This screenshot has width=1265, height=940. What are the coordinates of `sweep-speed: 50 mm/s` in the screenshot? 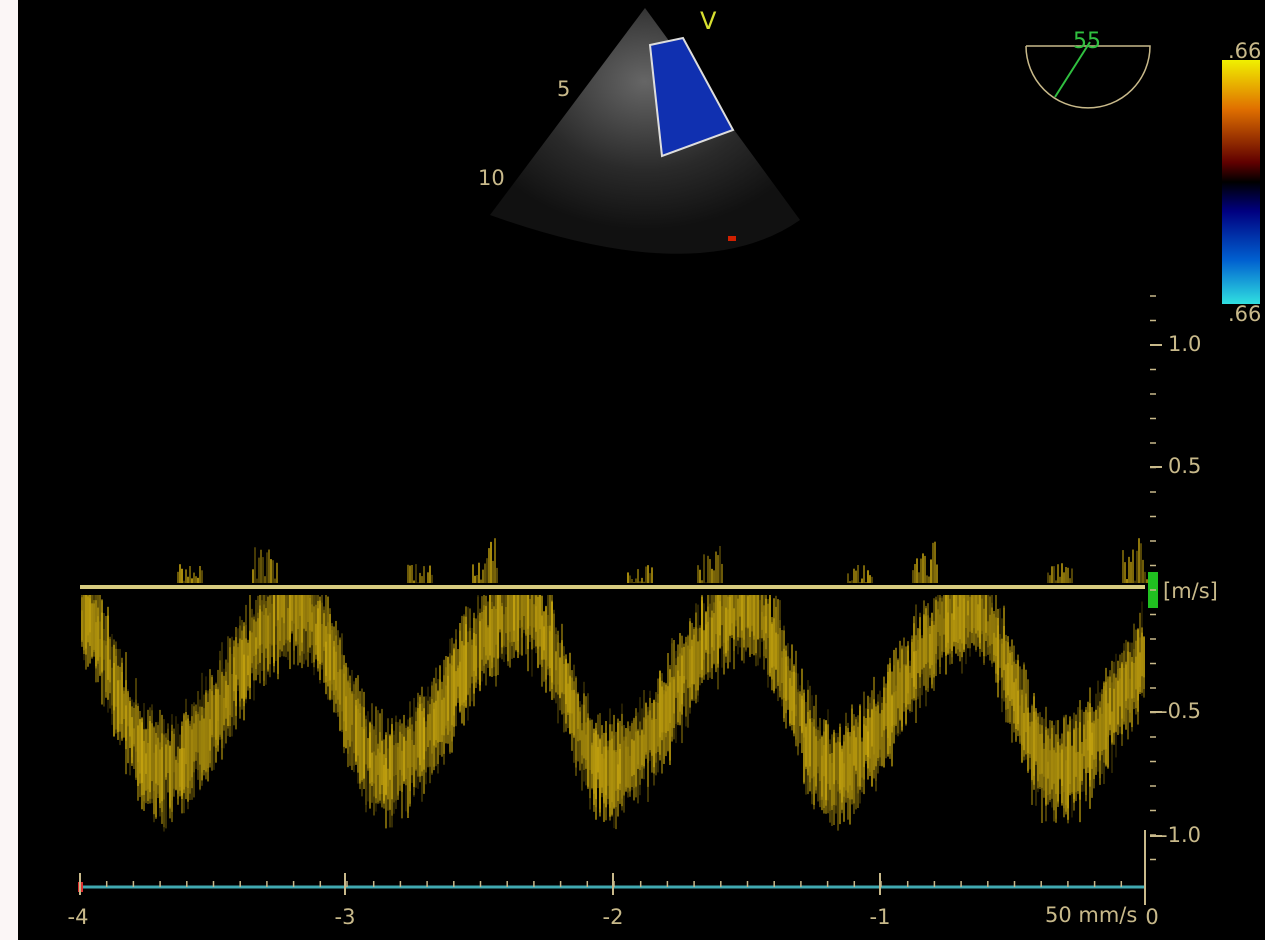 It's located at (1091, 915).